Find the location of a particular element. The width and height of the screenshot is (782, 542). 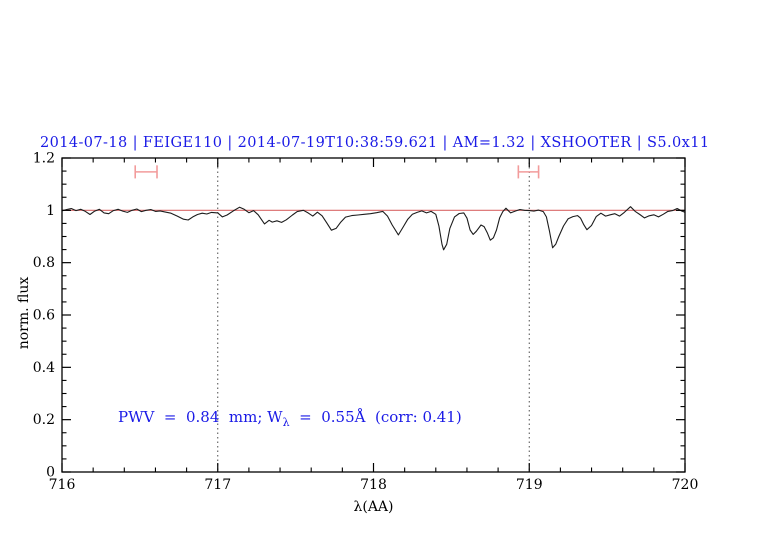

x-tick-label: 720 is located at coordinates (685, 485).